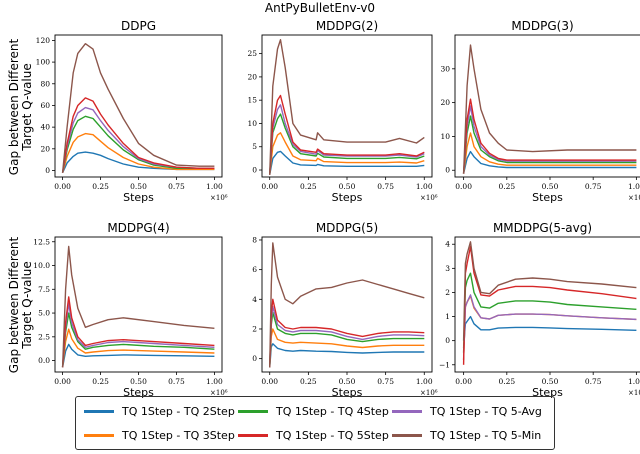 This screenshot has height=454, width=640. Describe the element at coordinates (444, 364) in the screenshot. I see `y-tick-label: −1` at that location.